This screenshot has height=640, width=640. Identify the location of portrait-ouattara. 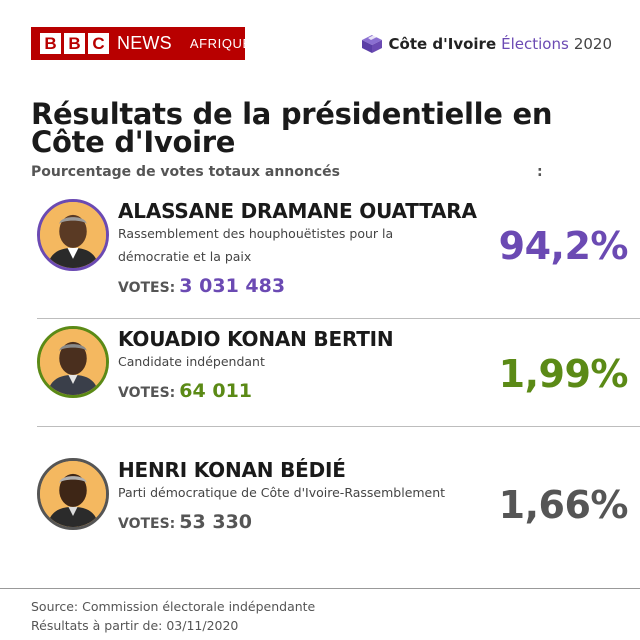
(73, 235).